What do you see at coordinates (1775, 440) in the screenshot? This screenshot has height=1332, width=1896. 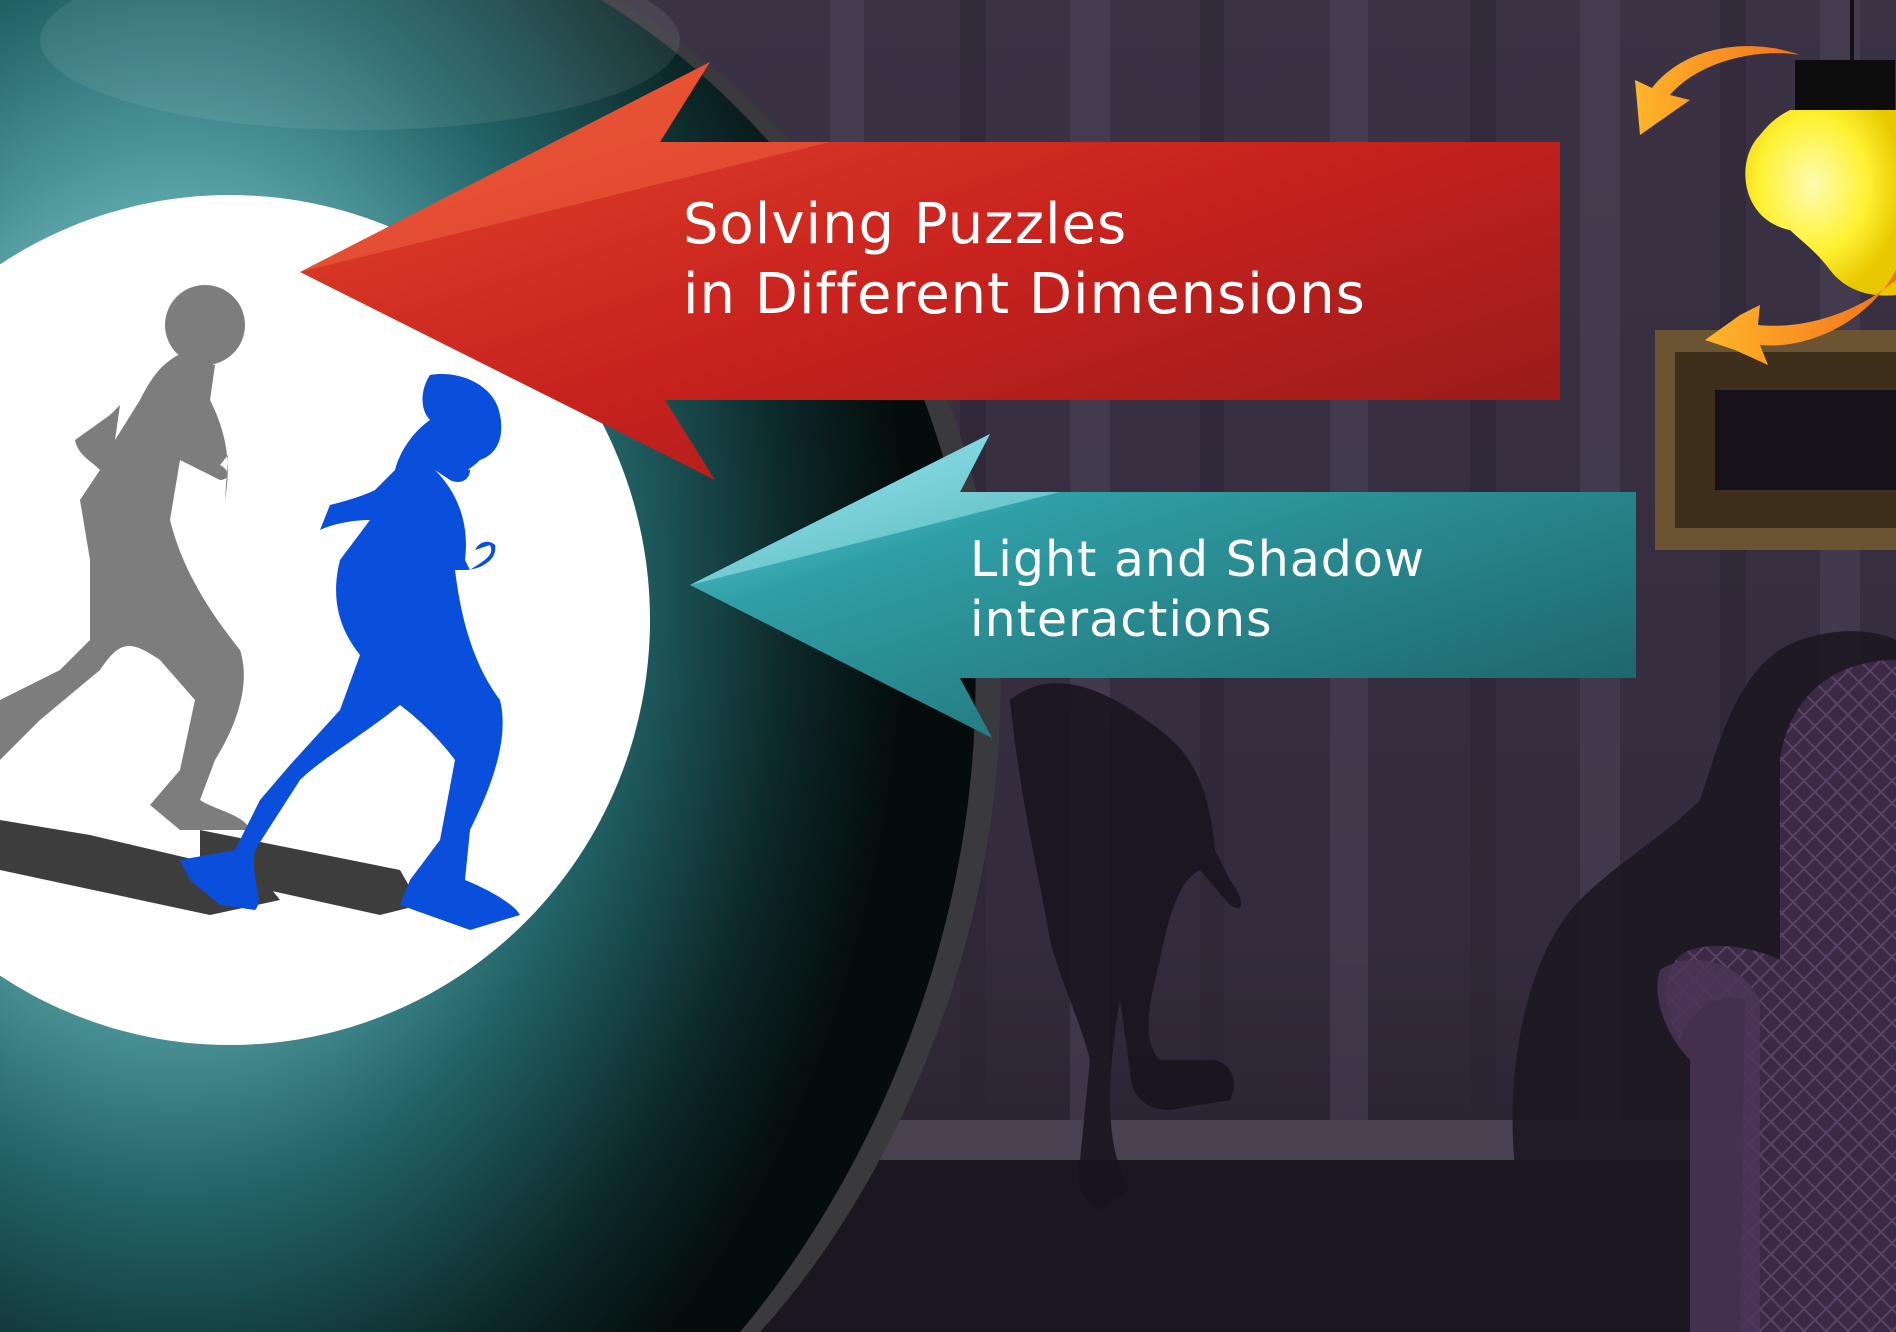 I see `picture-frame` at bounding box center [1775, 440].